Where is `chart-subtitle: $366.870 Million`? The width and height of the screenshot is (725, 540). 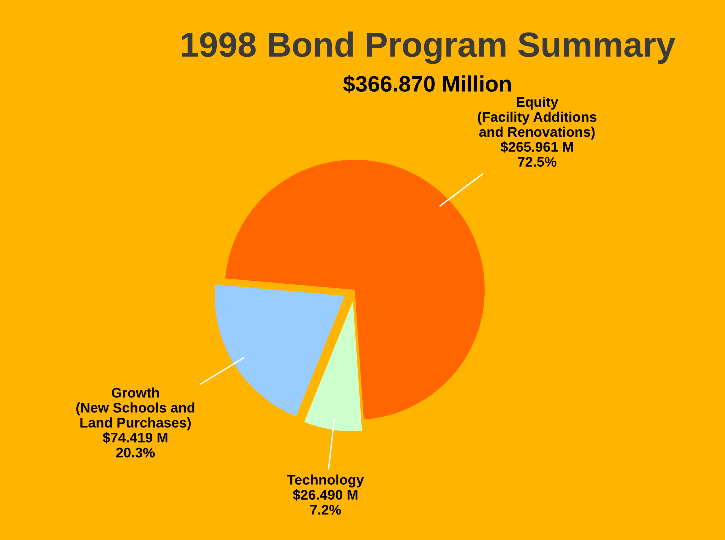 chart-subtitle: $366.870 Million is located at coordinates (427, 84).